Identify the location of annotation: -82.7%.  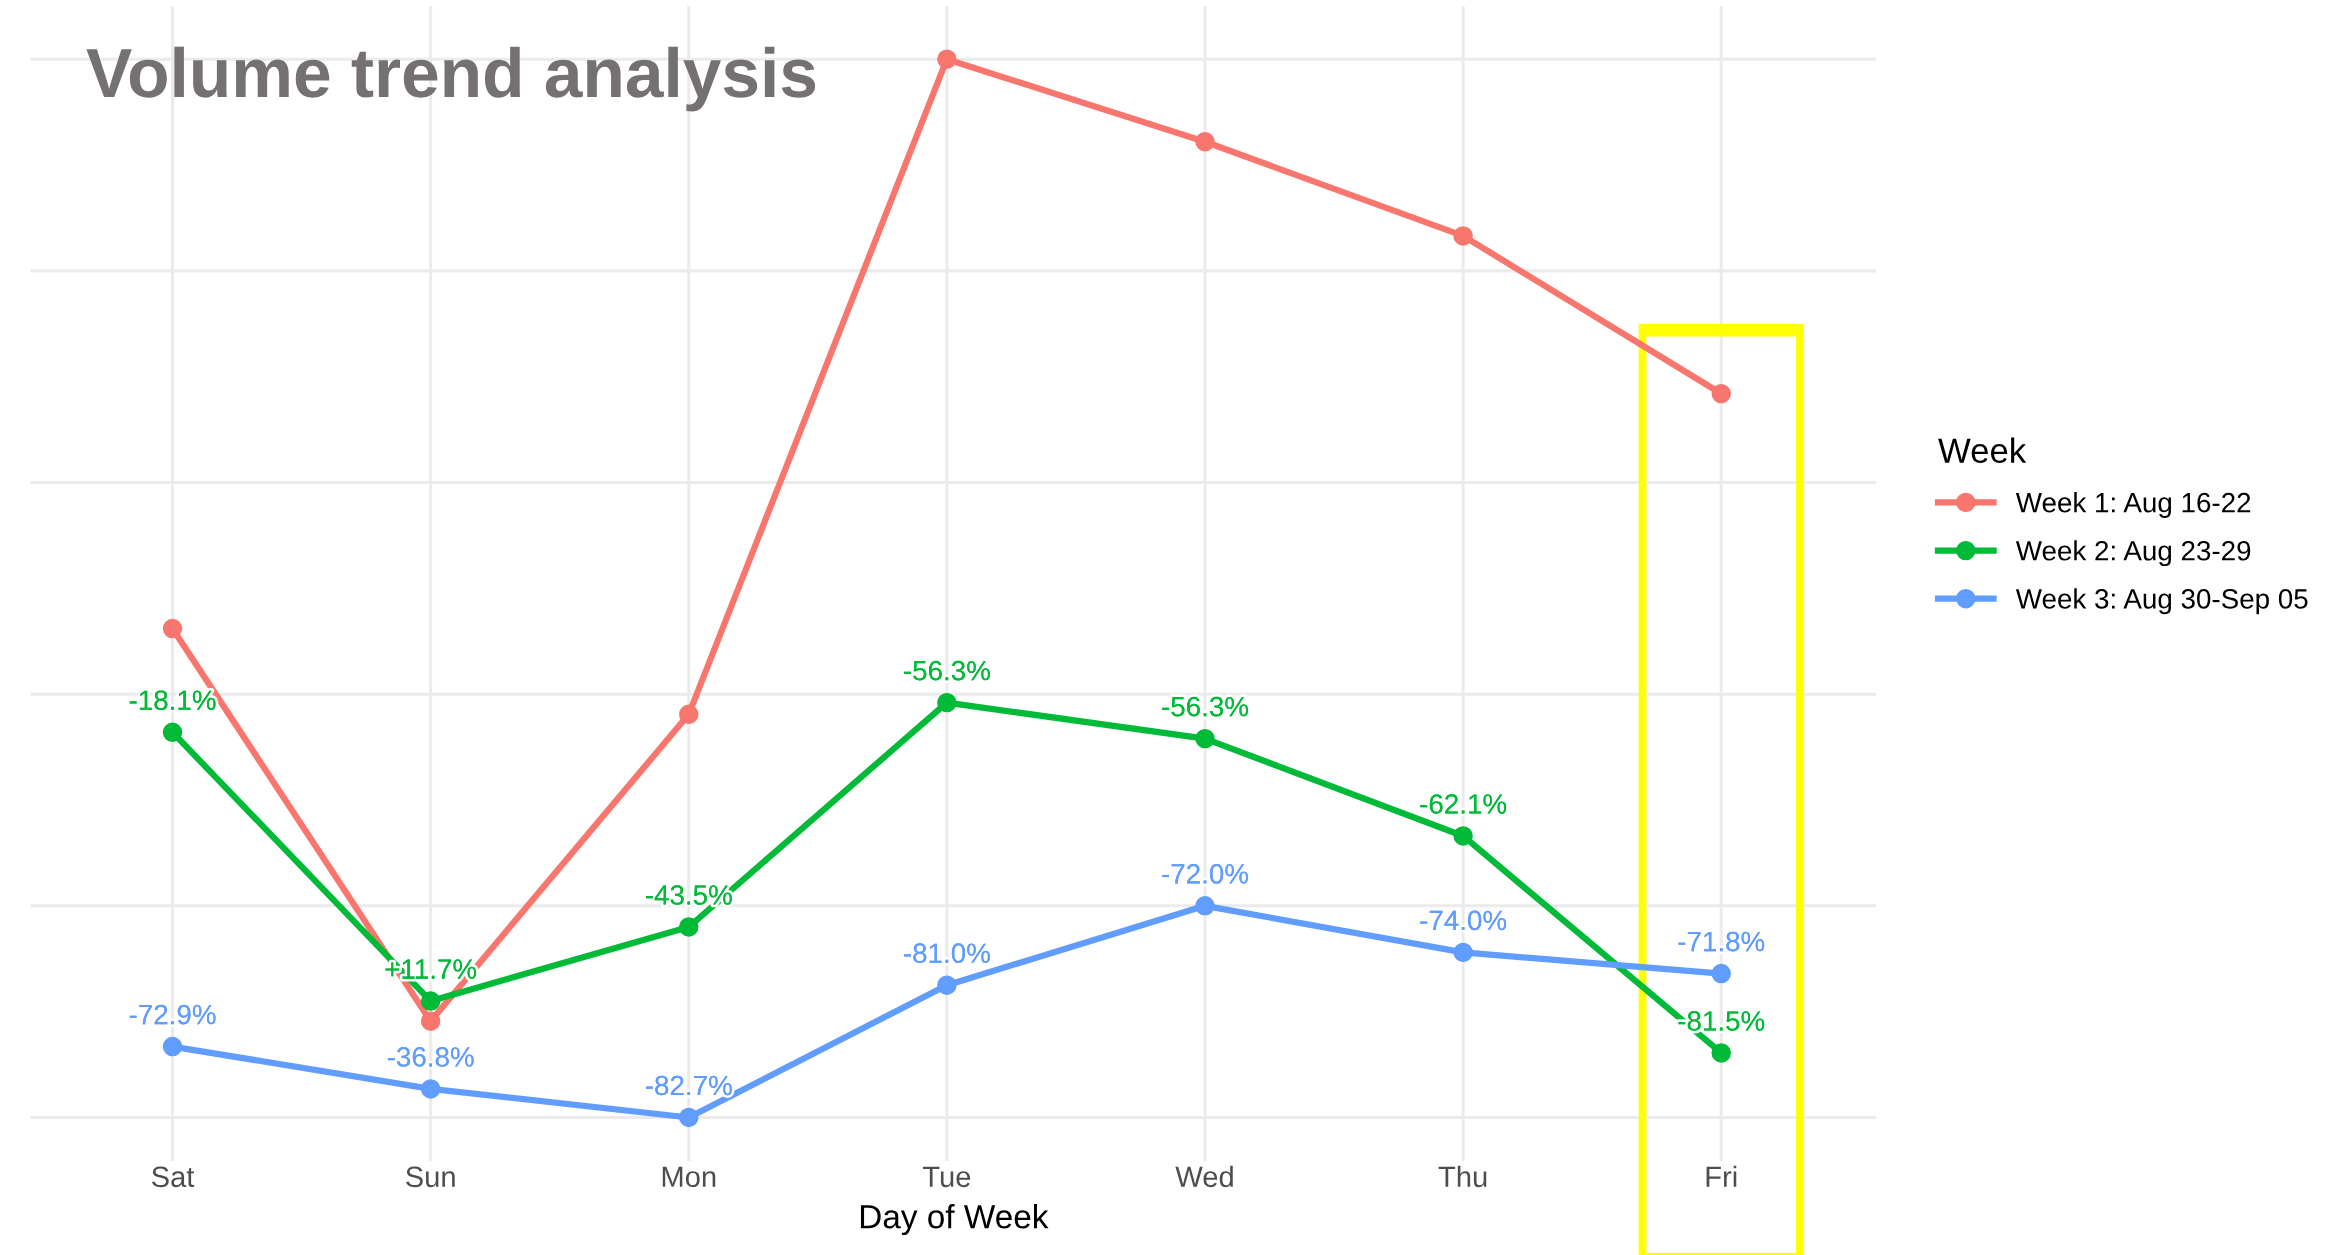
(688, 1085).